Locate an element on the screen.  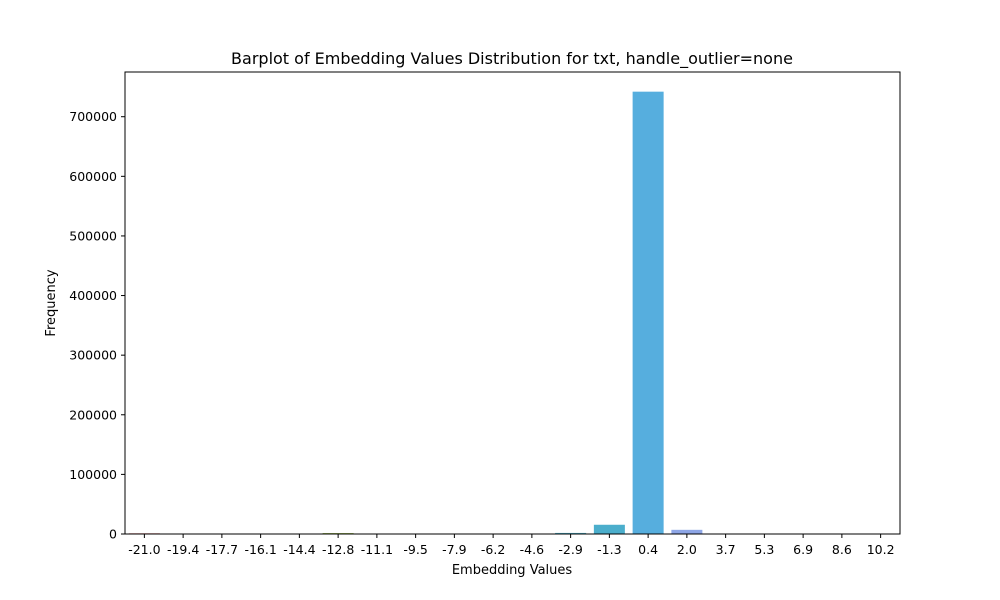
x-tick-label: -17.7 is located at coordinates (222, 549).